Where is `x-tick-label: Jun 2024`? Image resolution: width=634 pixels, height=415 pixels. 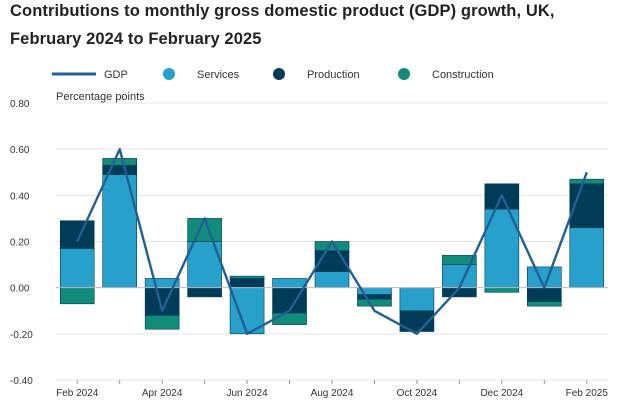 x-tick-label: Jun 2024 is located at coordinates (247, 393).